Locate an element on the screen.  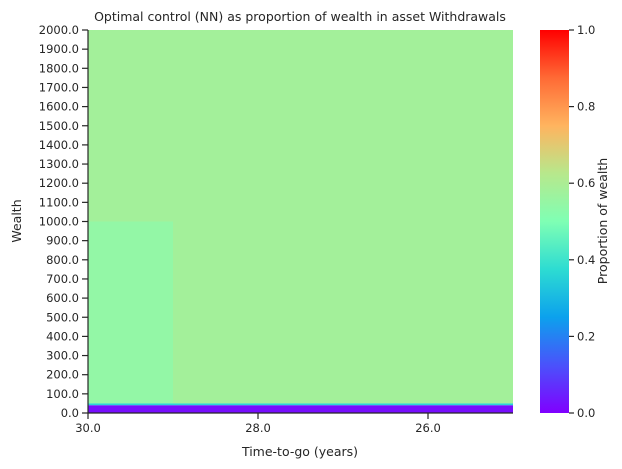
y-tick-label: 2000.0 is located at coordinates (59, 30).